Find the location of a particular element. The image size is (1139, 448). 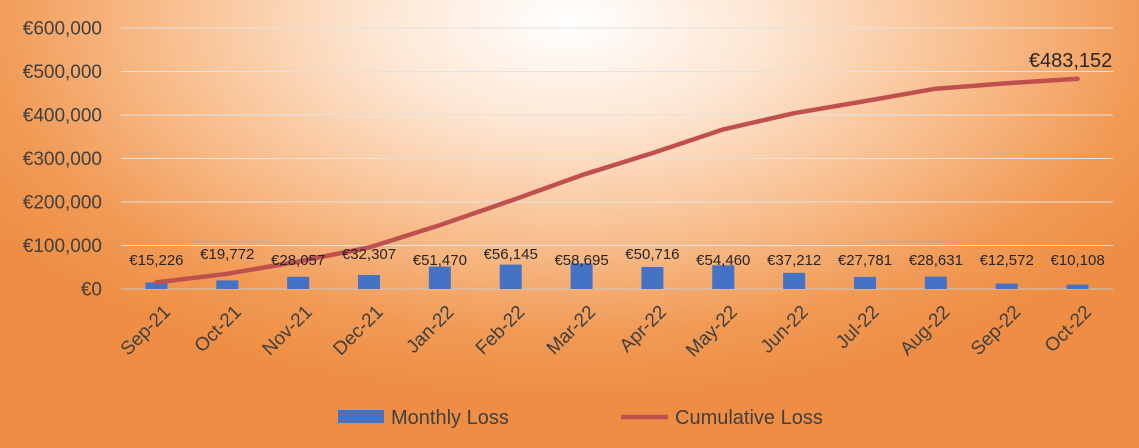

bar-data-label: €54,460 is located at coordinates (723, 260).